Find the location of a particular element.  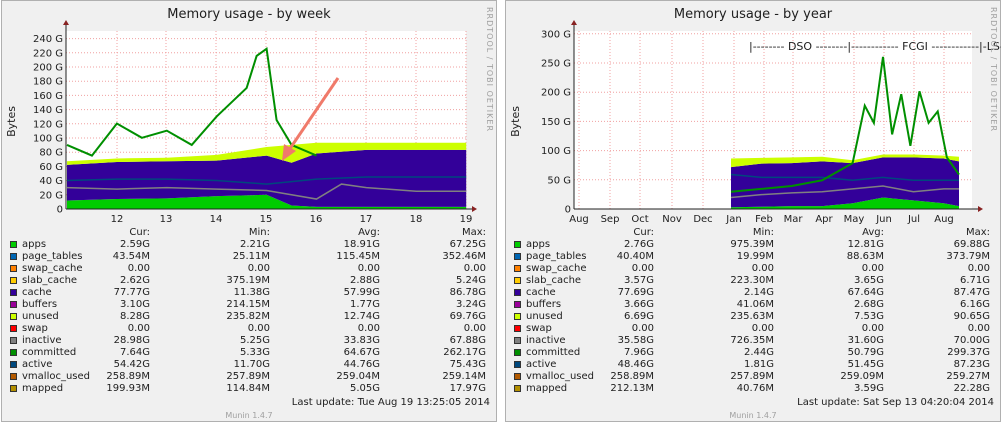

legend-row-mapped: mapped 212.13M 40.76M 3.59G 22.28G is located at coordinates (751, 389).